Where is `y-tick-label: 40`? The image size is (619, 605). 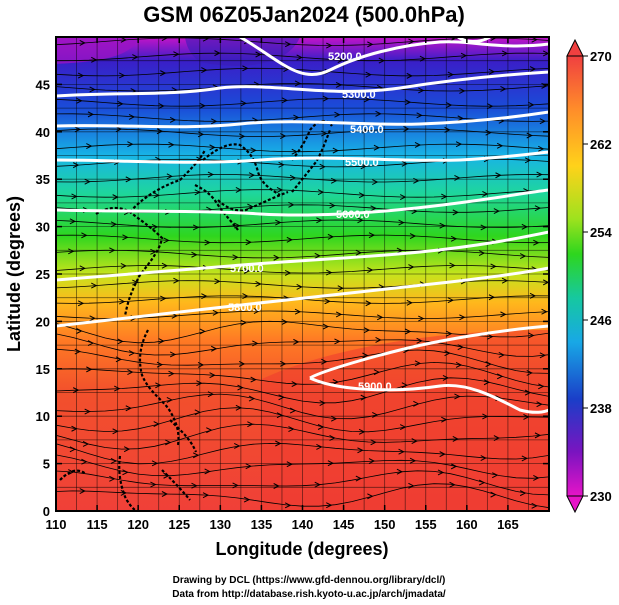
y-tick-label: 40 is located at coordinates (43, 132).